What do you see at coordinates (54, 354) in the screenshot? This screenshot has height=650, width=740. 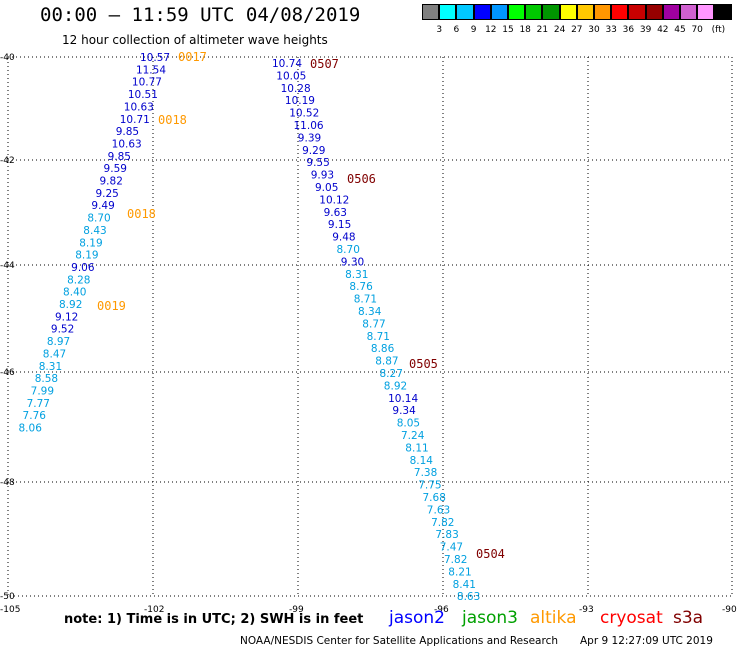 I see `wave-height-value: 8.47` at bounding box center [54, 354].